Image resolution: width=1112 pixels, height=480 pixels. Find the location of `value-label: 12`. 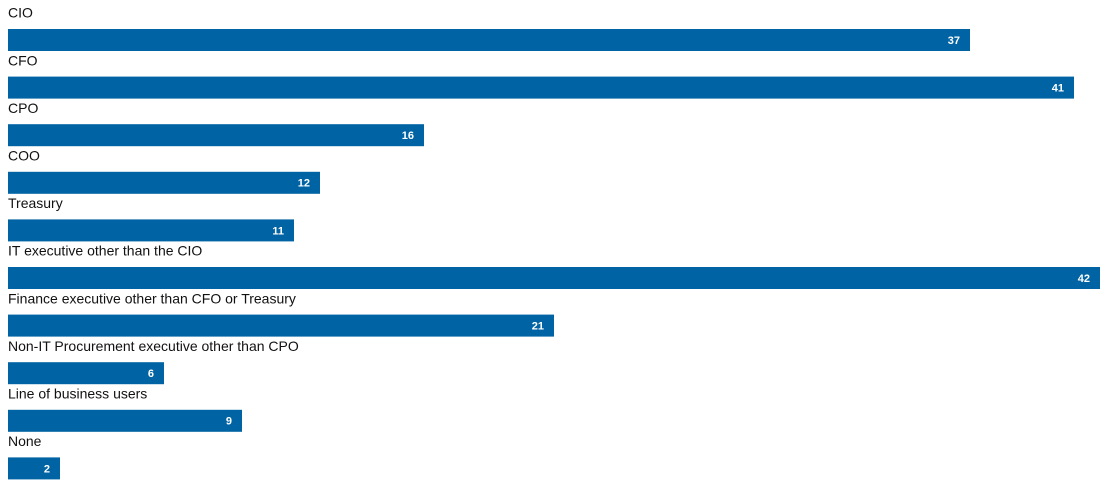

value-label: 12 is located at coordinates (304, 184).